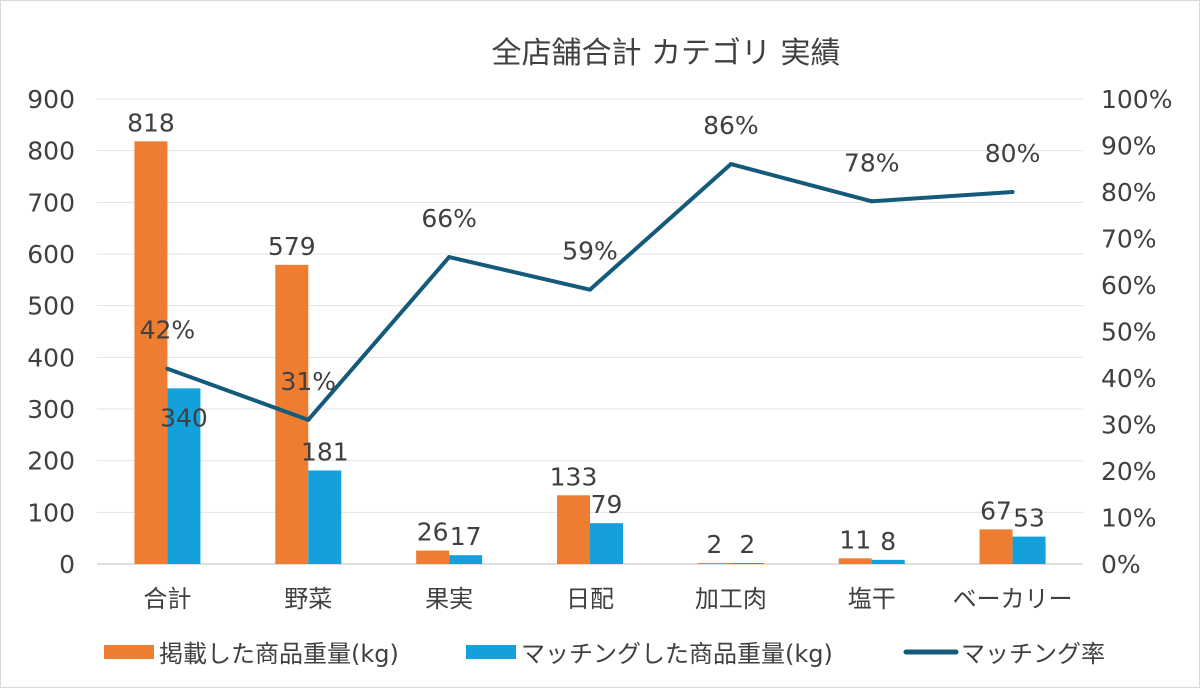 This screenshot has height=693, width=1200. What do you see at coordinates (996, 510) in the screenshot?
I see `bar-data-label: 67` at bounding box center [996, 510].